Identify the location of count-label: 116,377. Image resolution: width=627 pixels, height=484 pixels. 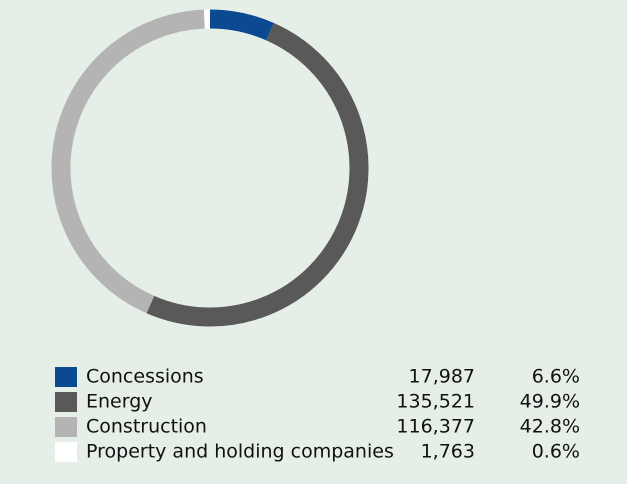
(435, 427).